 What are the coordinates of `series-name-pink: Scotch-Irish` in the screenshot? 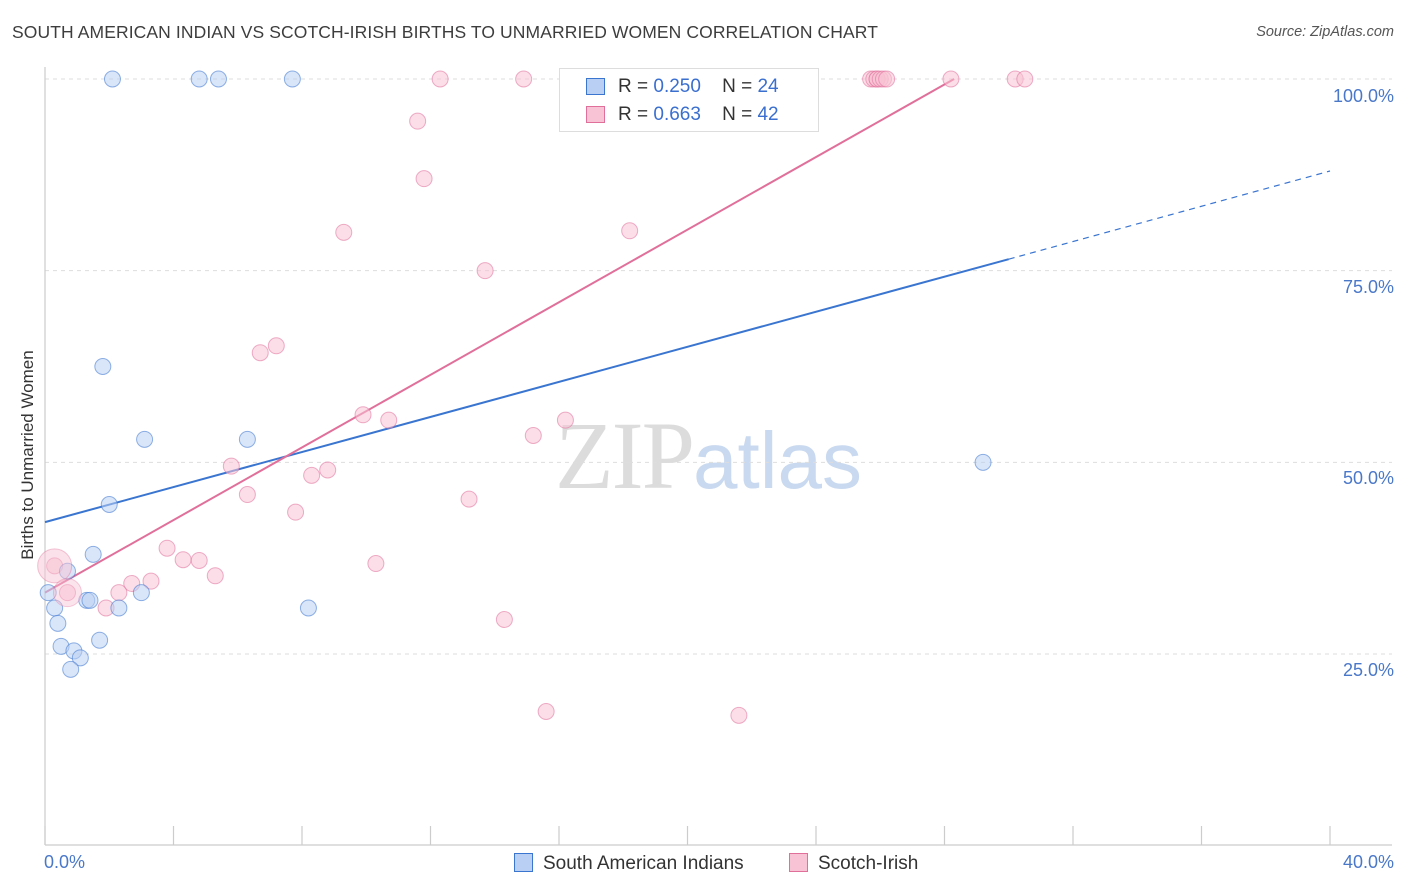 It's located at (868, 863).